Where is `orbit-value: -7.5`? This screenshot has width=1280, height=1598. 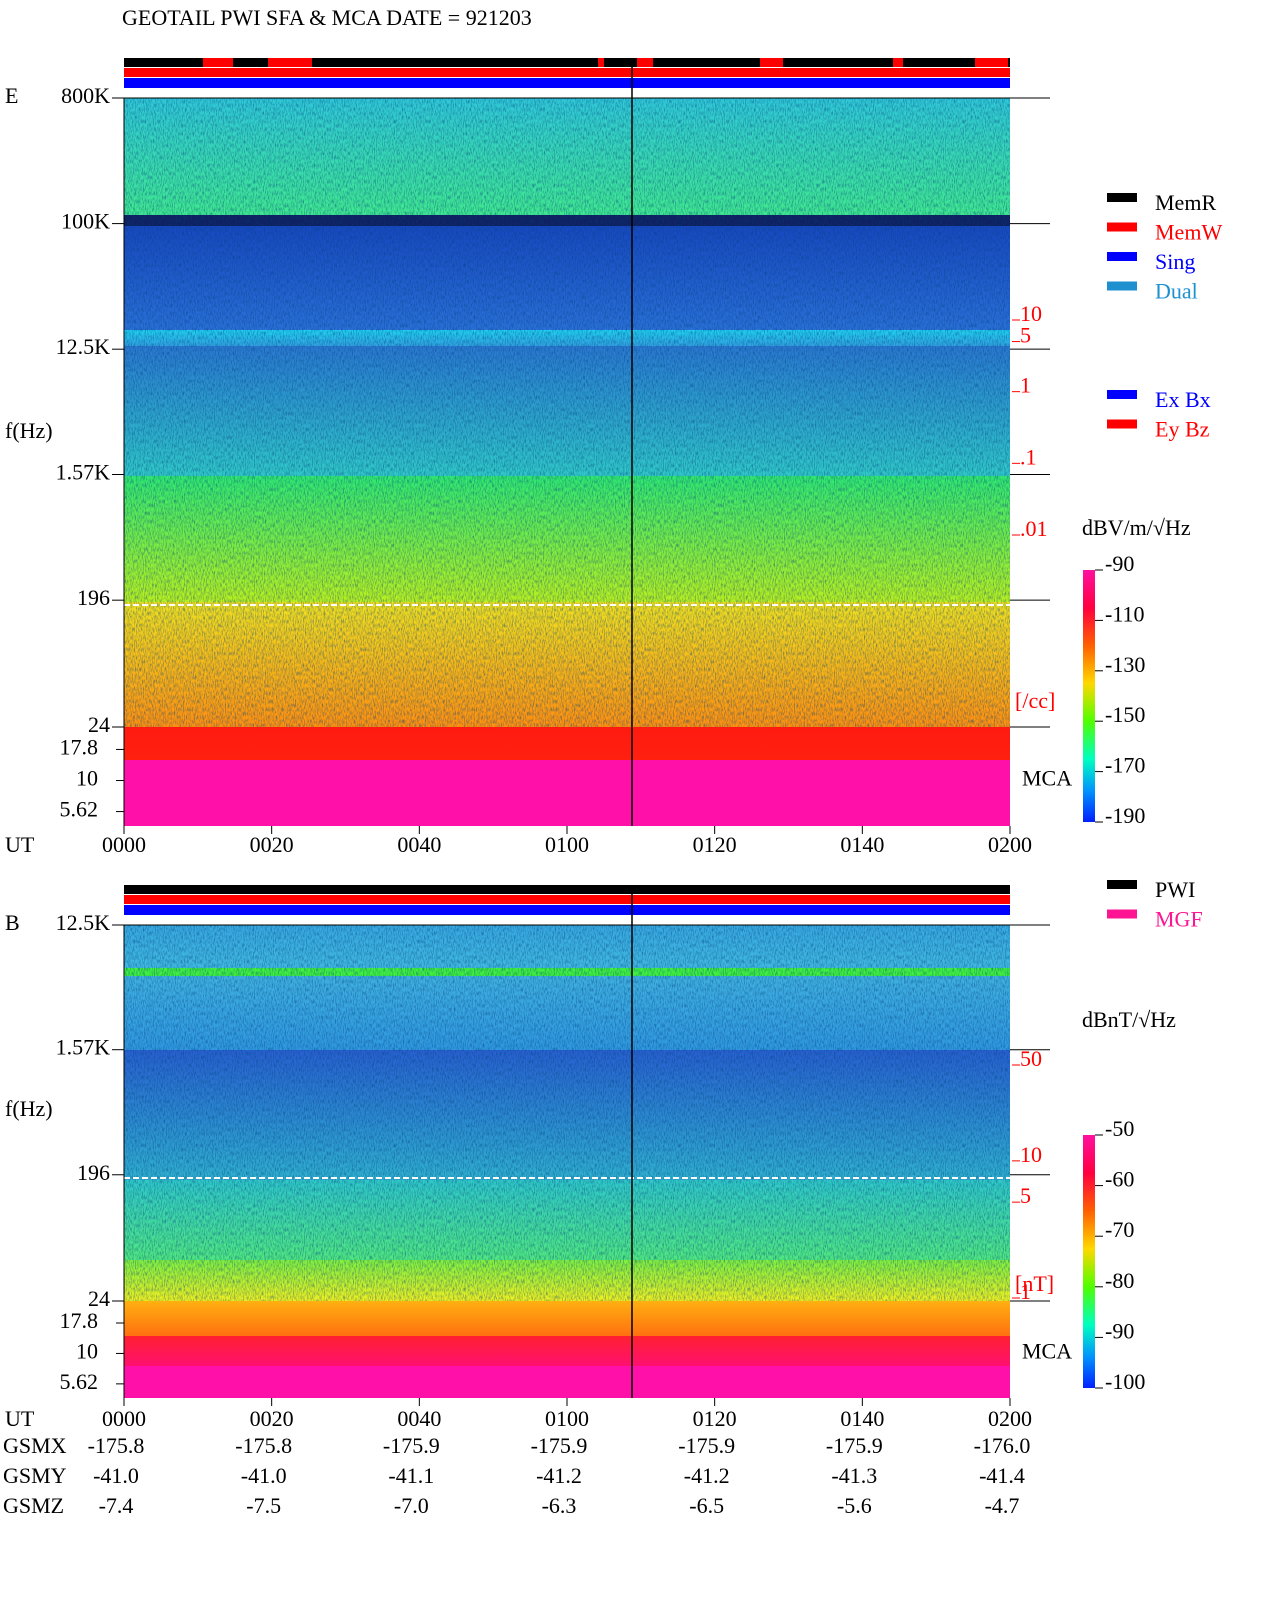
orbit-value: -7.5 is located at coordinates (263, 1505).